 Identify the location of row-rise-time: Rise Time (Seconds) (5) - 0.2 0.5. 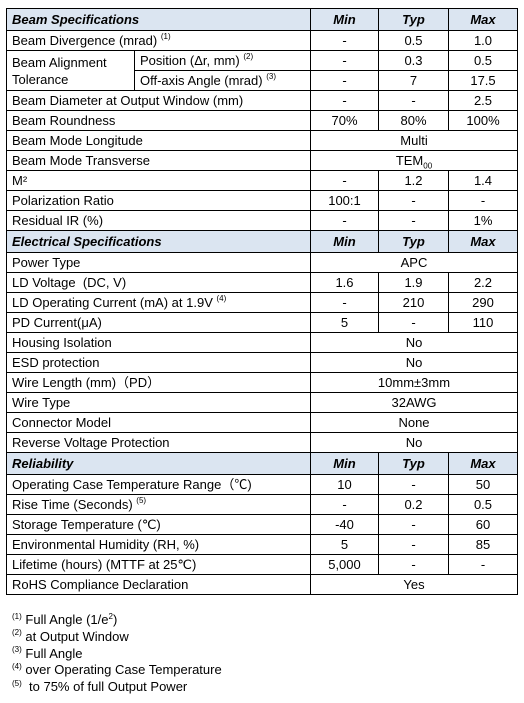
(262, 504).